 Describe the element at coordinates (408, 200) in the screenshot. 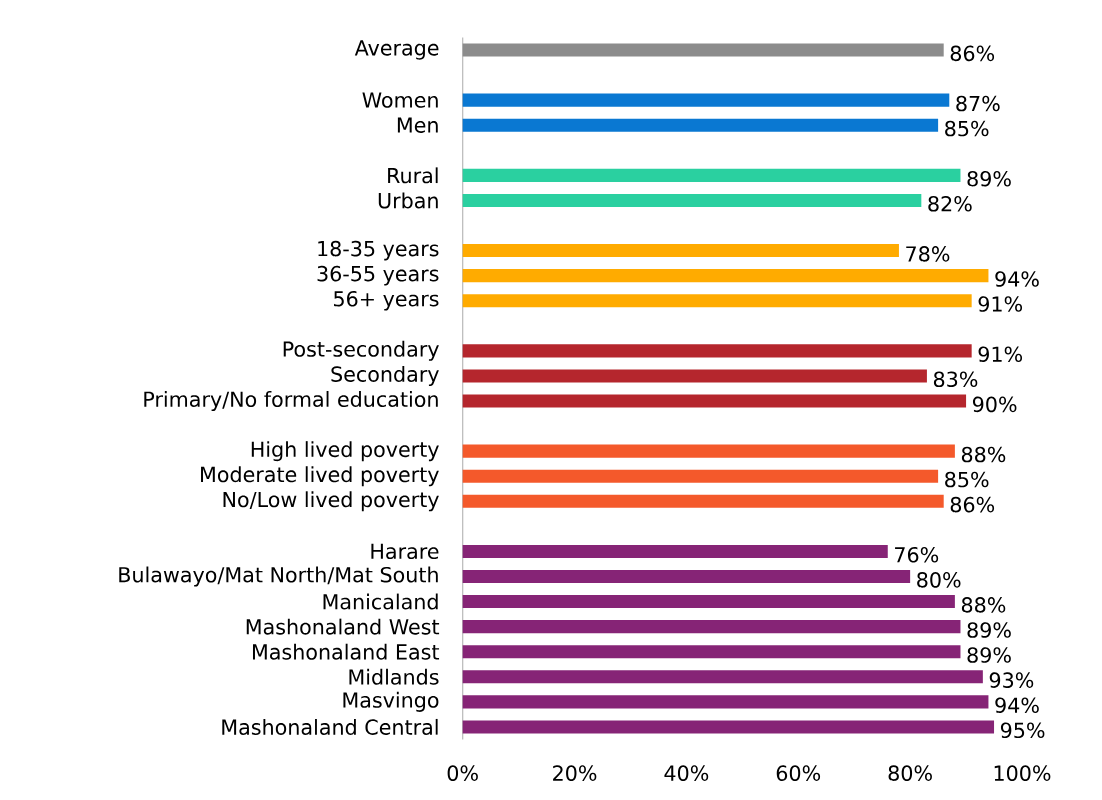

I see `y-tick-label: Urban` at that location.